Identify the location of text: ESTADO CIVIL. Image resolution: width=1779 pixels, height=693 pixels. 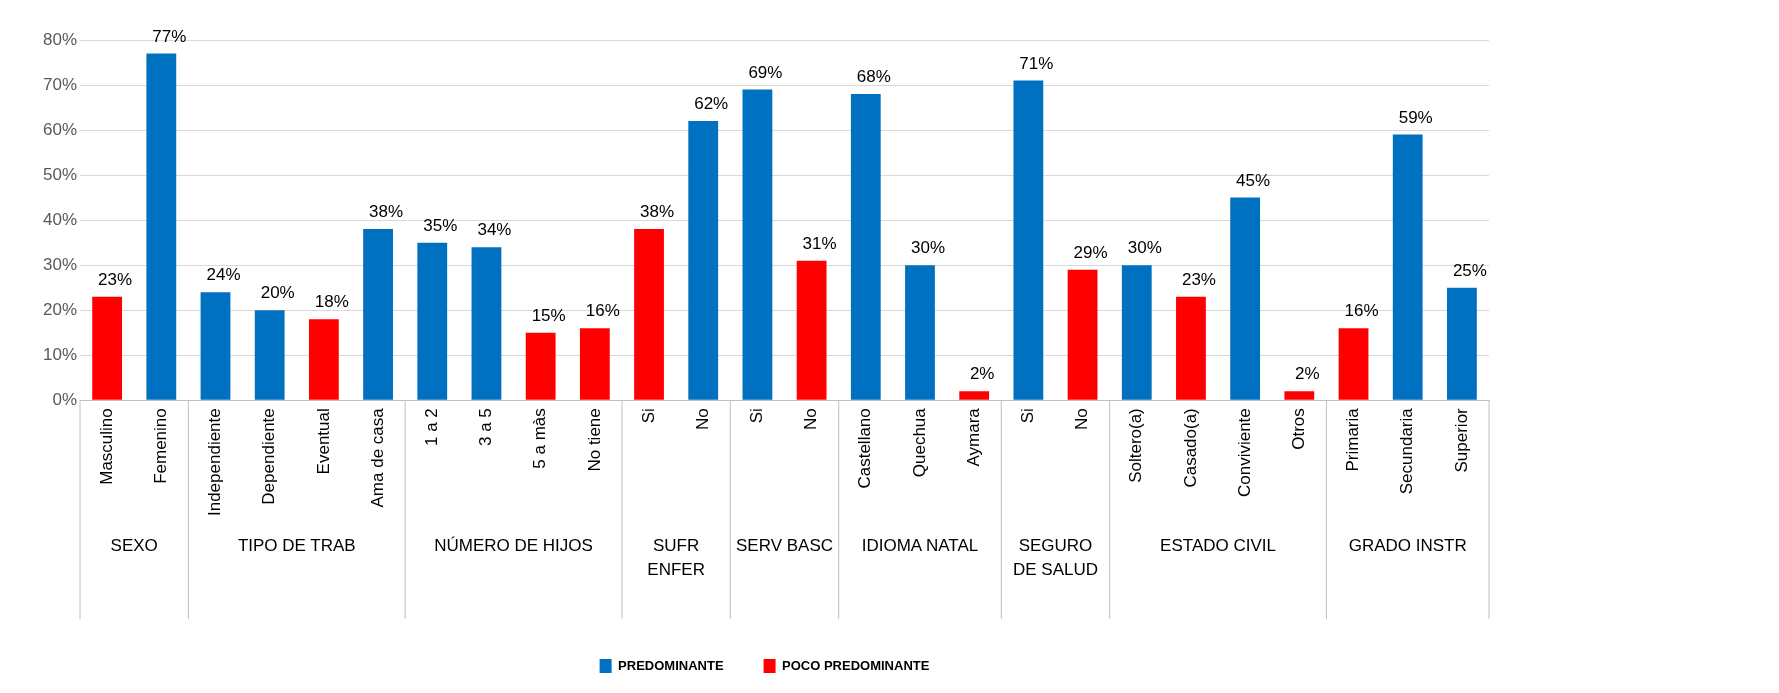
(1218, 545).